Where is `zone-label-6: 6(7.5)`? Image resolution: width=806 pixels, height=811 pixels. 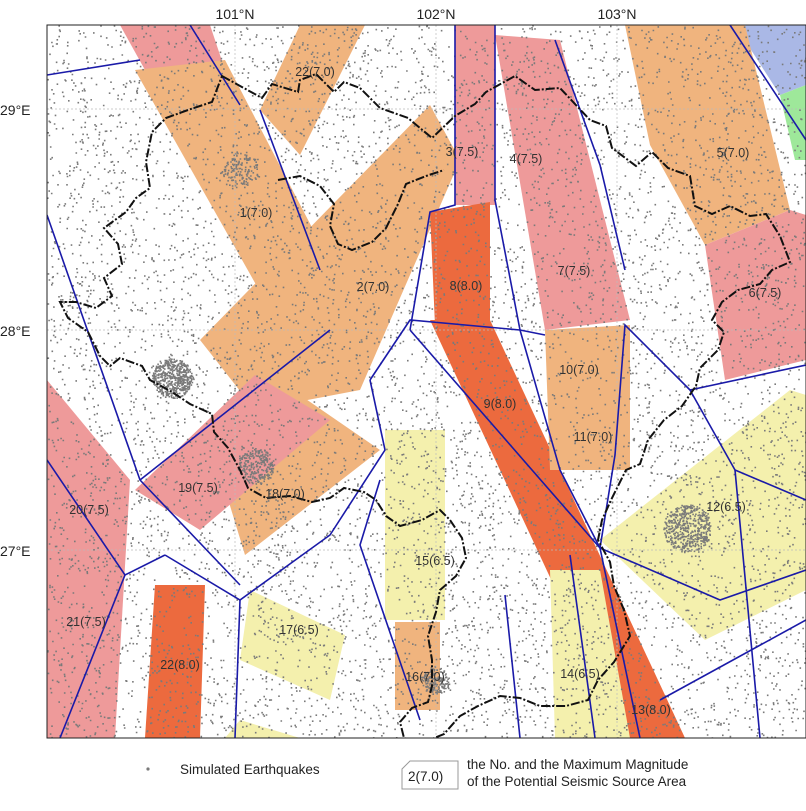 zone-label-6: 6(7.5) is located at coordinates (765, 293).